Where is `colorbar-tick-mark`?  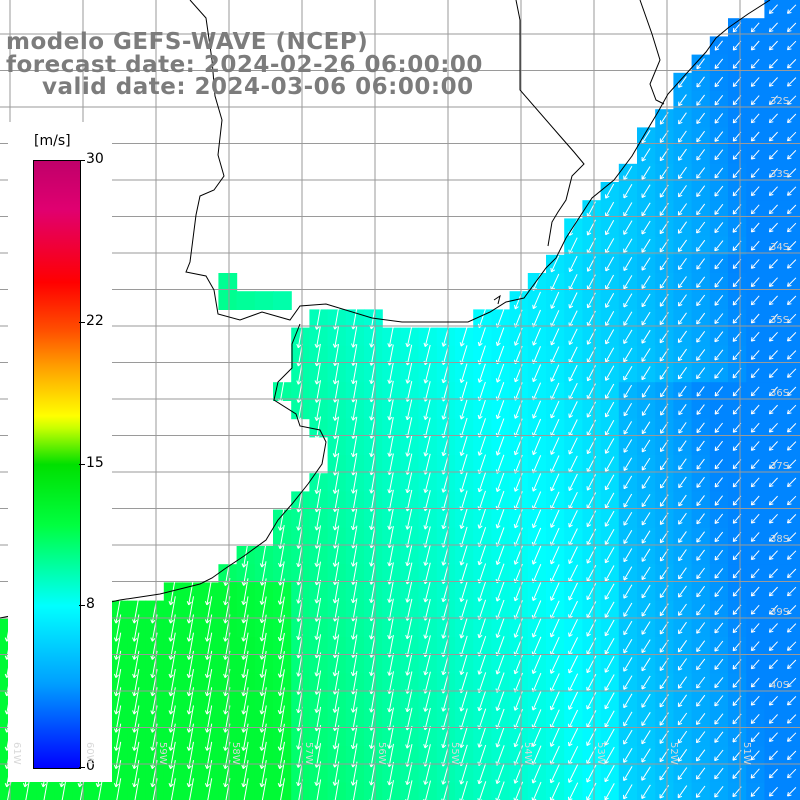 colorbar-tick-mark is located at coordinates (82, 606).